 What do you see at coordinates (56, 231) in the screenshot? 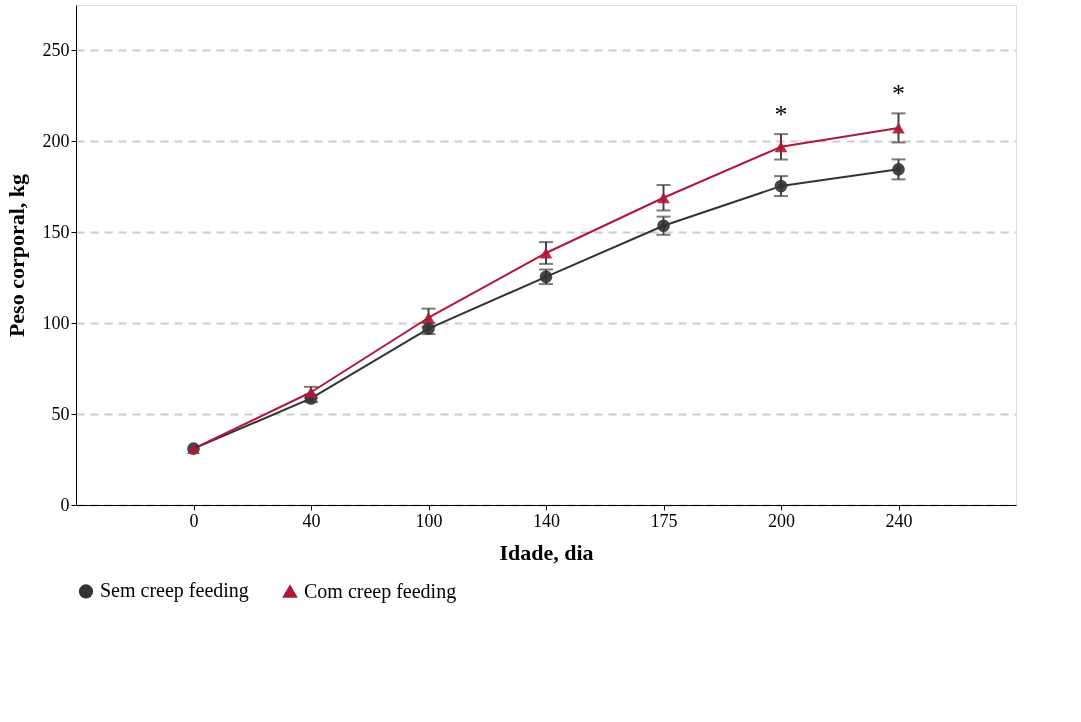
I see `y-tick-label: 150` at bounding box center [56, 231].